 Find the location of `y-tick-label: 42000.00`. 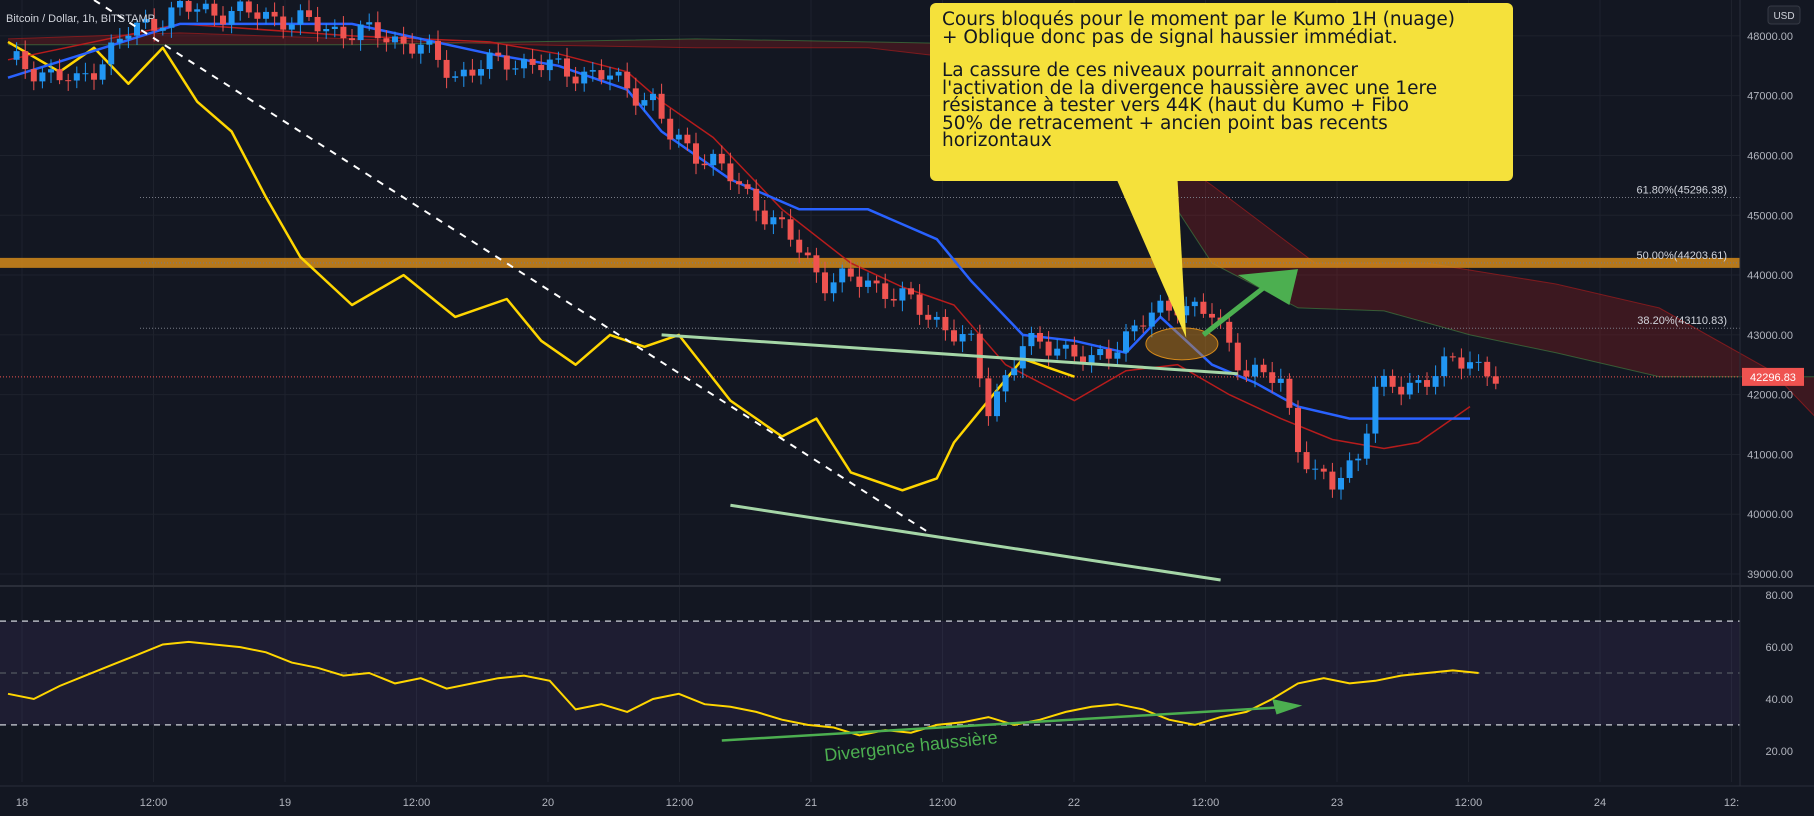

y-tick-label: 42000.00 is located at coordinates (1770, 396).